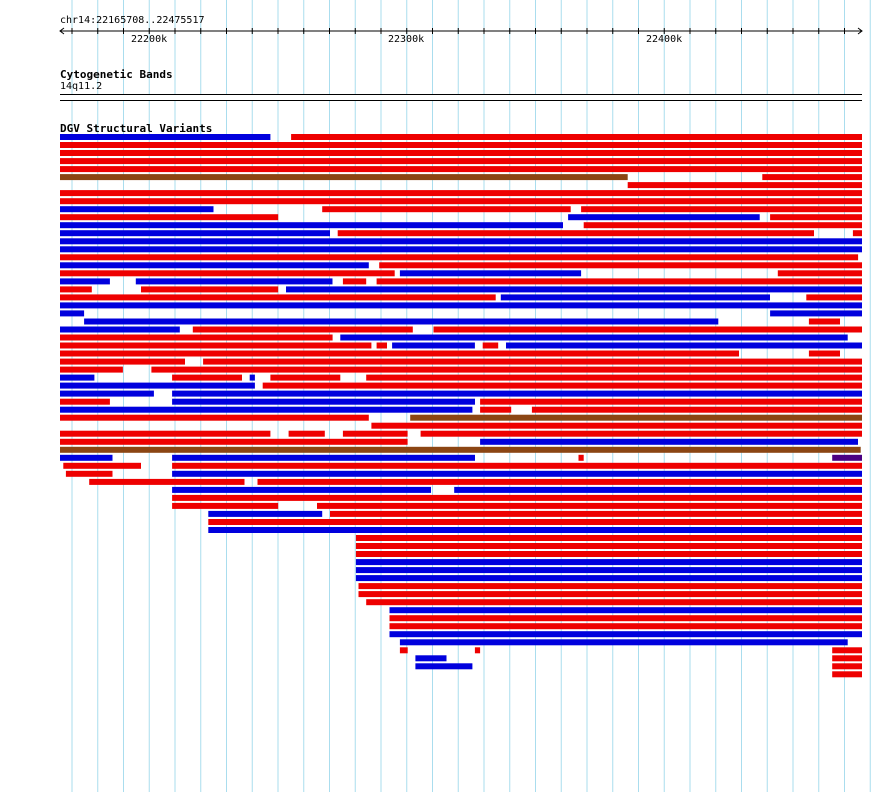  I want to click on cytoband-track-title: Cytogenetic Bands, so click(116, 74).